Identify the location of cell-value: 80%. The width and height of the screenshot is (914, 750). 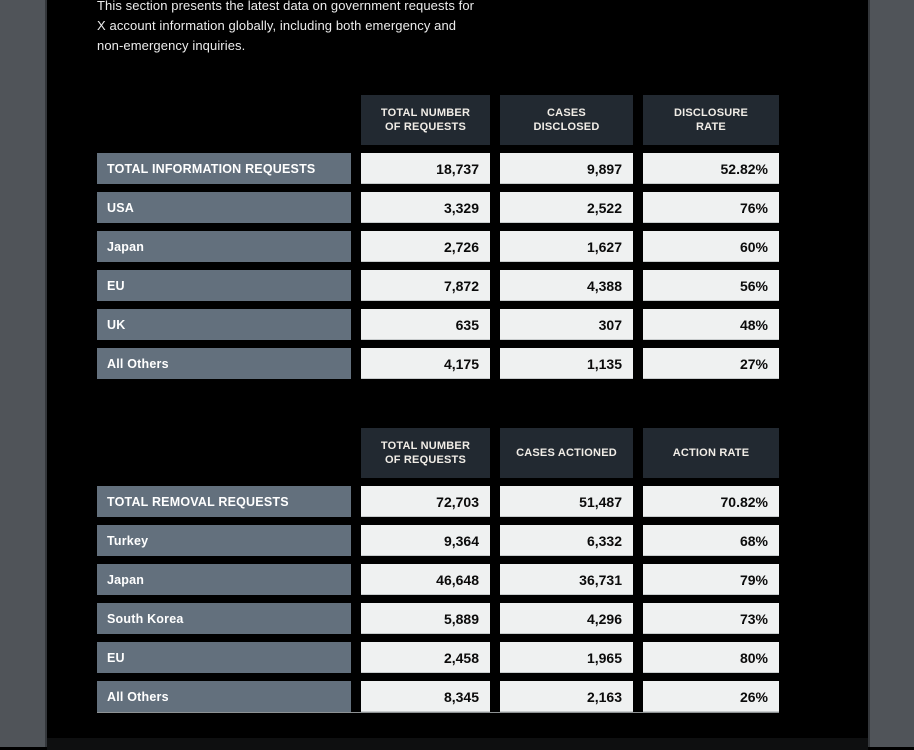
(711, 657).